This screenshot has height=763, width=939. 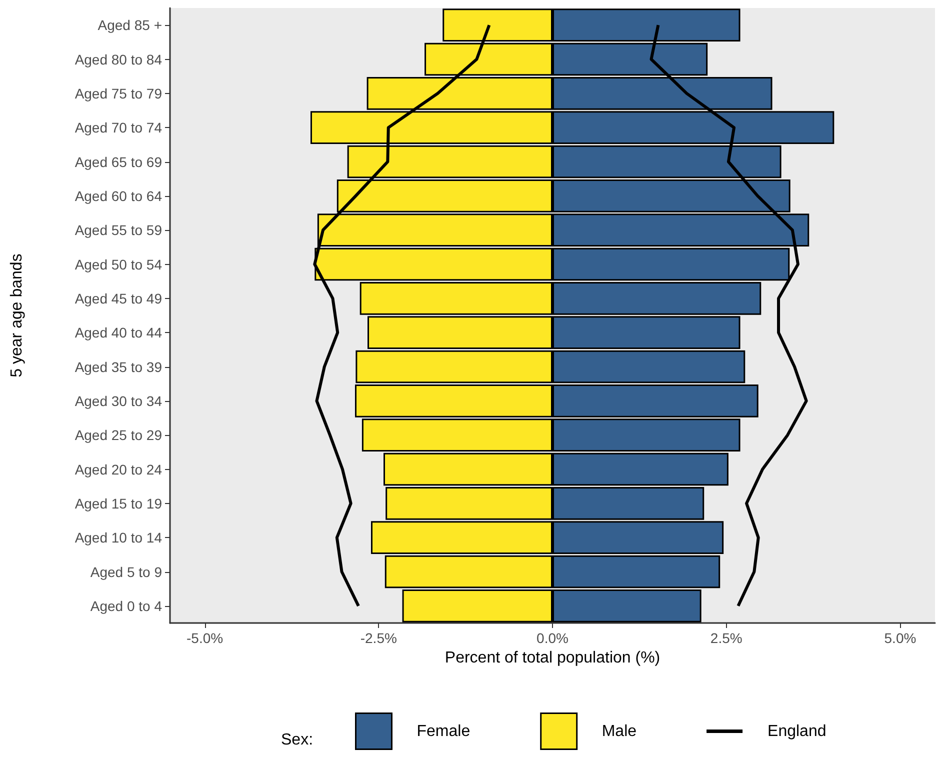 I want to click on y-tick-label: Aged 40 to 44, so click(x=118, y=332).